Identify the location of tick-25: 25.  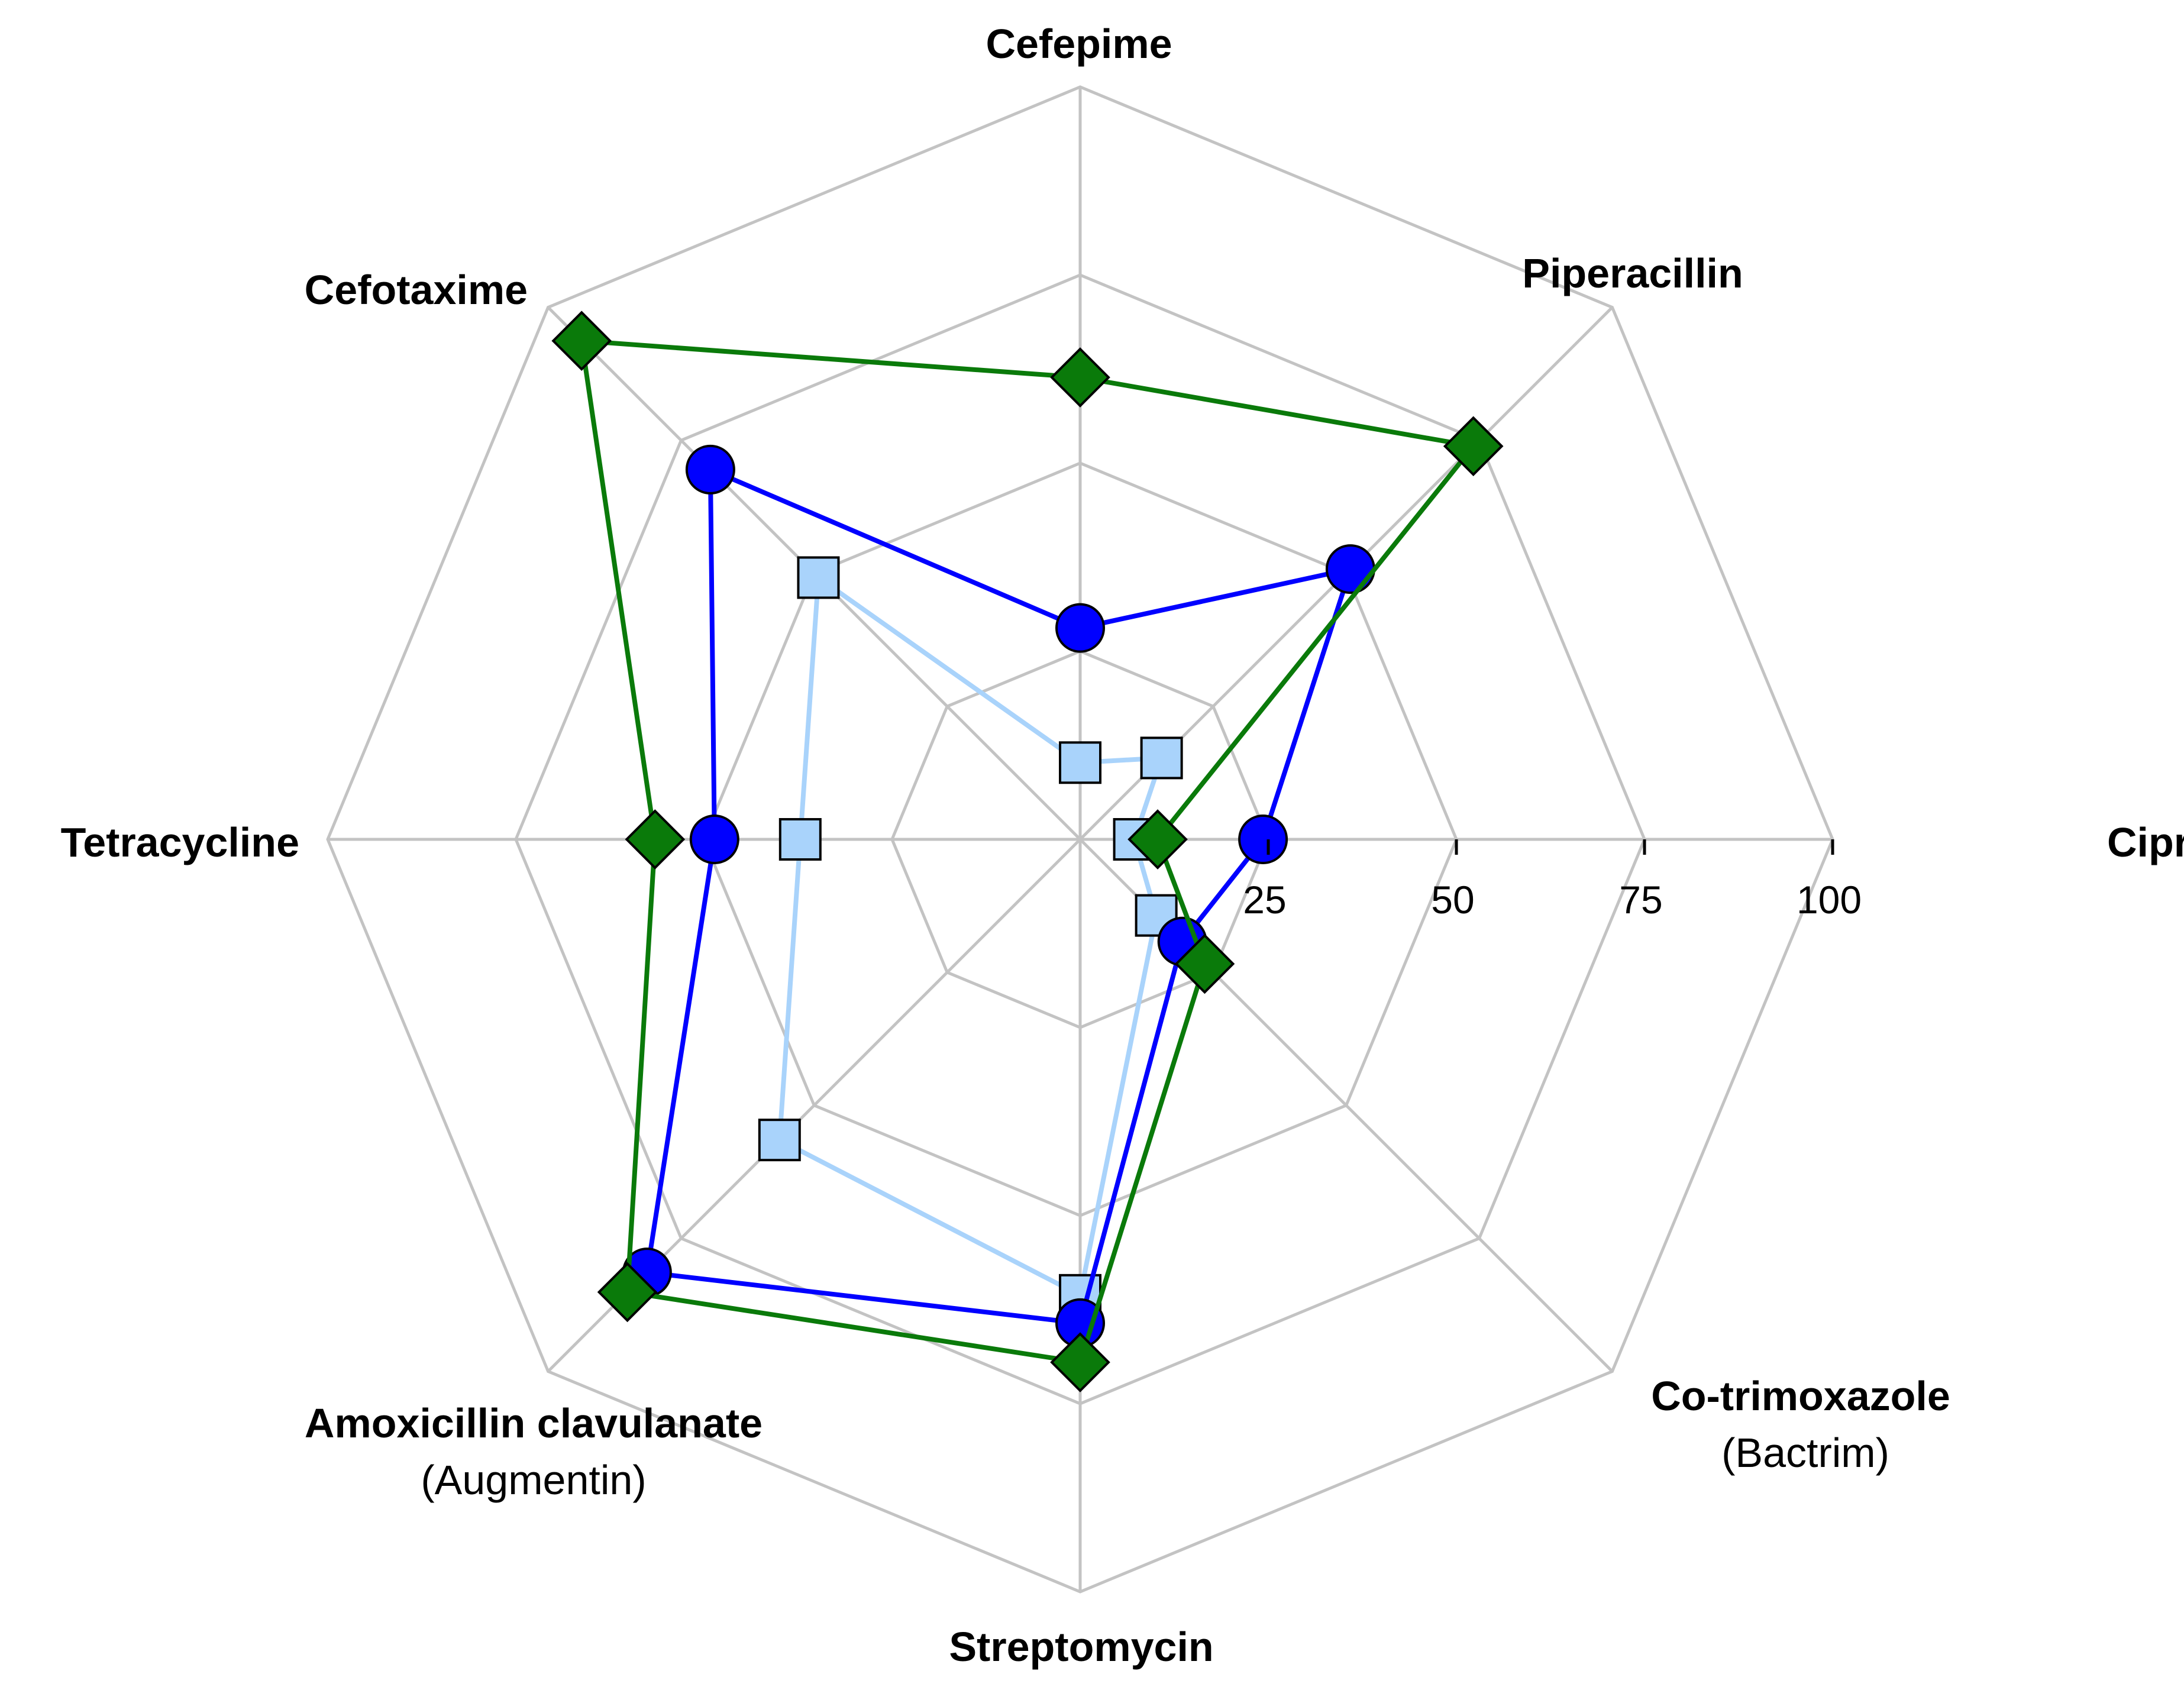
(1265, 880).